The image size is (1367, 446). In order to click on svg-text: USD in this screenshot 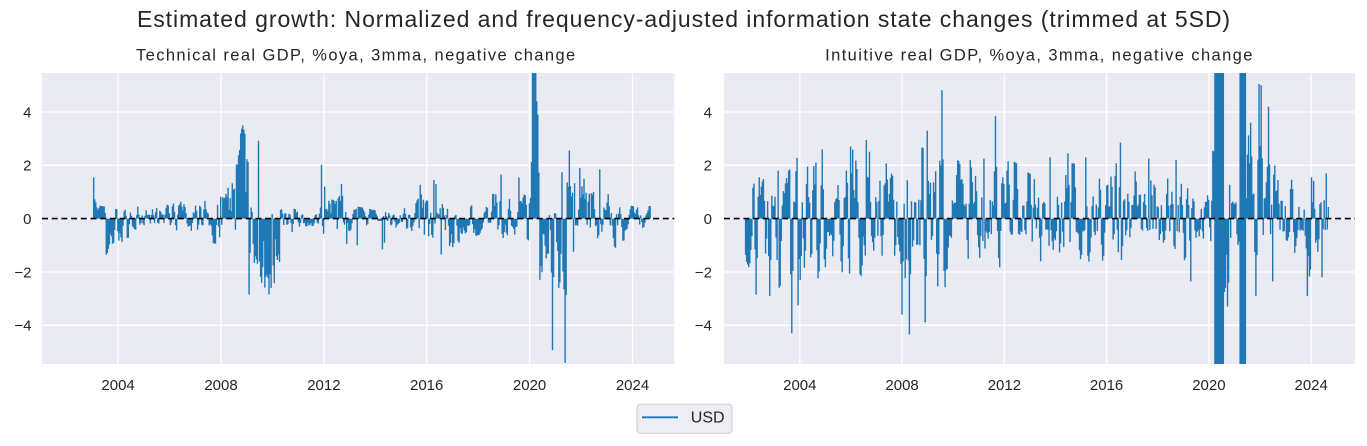, I will do `click(708, 417)`.